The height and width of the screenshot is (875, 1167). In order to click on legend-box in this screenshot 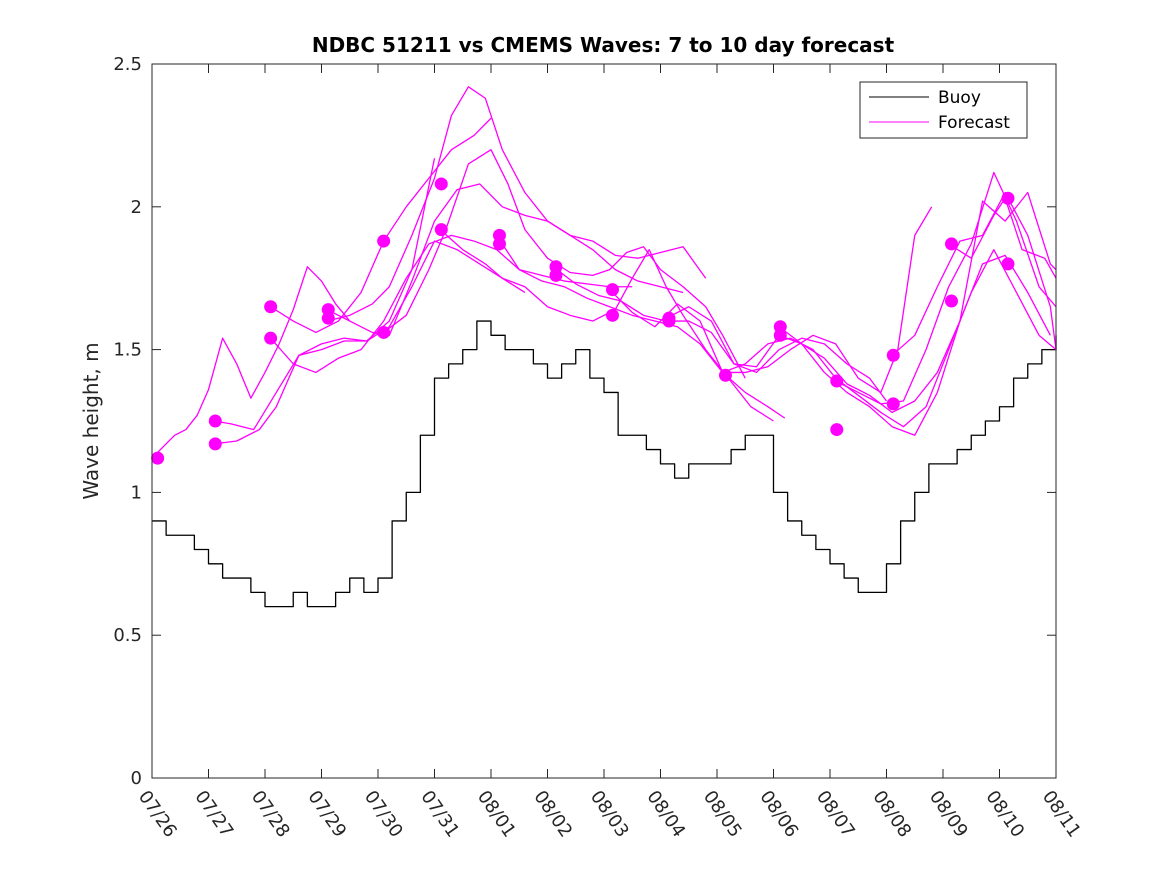, I will do `click(943, 110)`.